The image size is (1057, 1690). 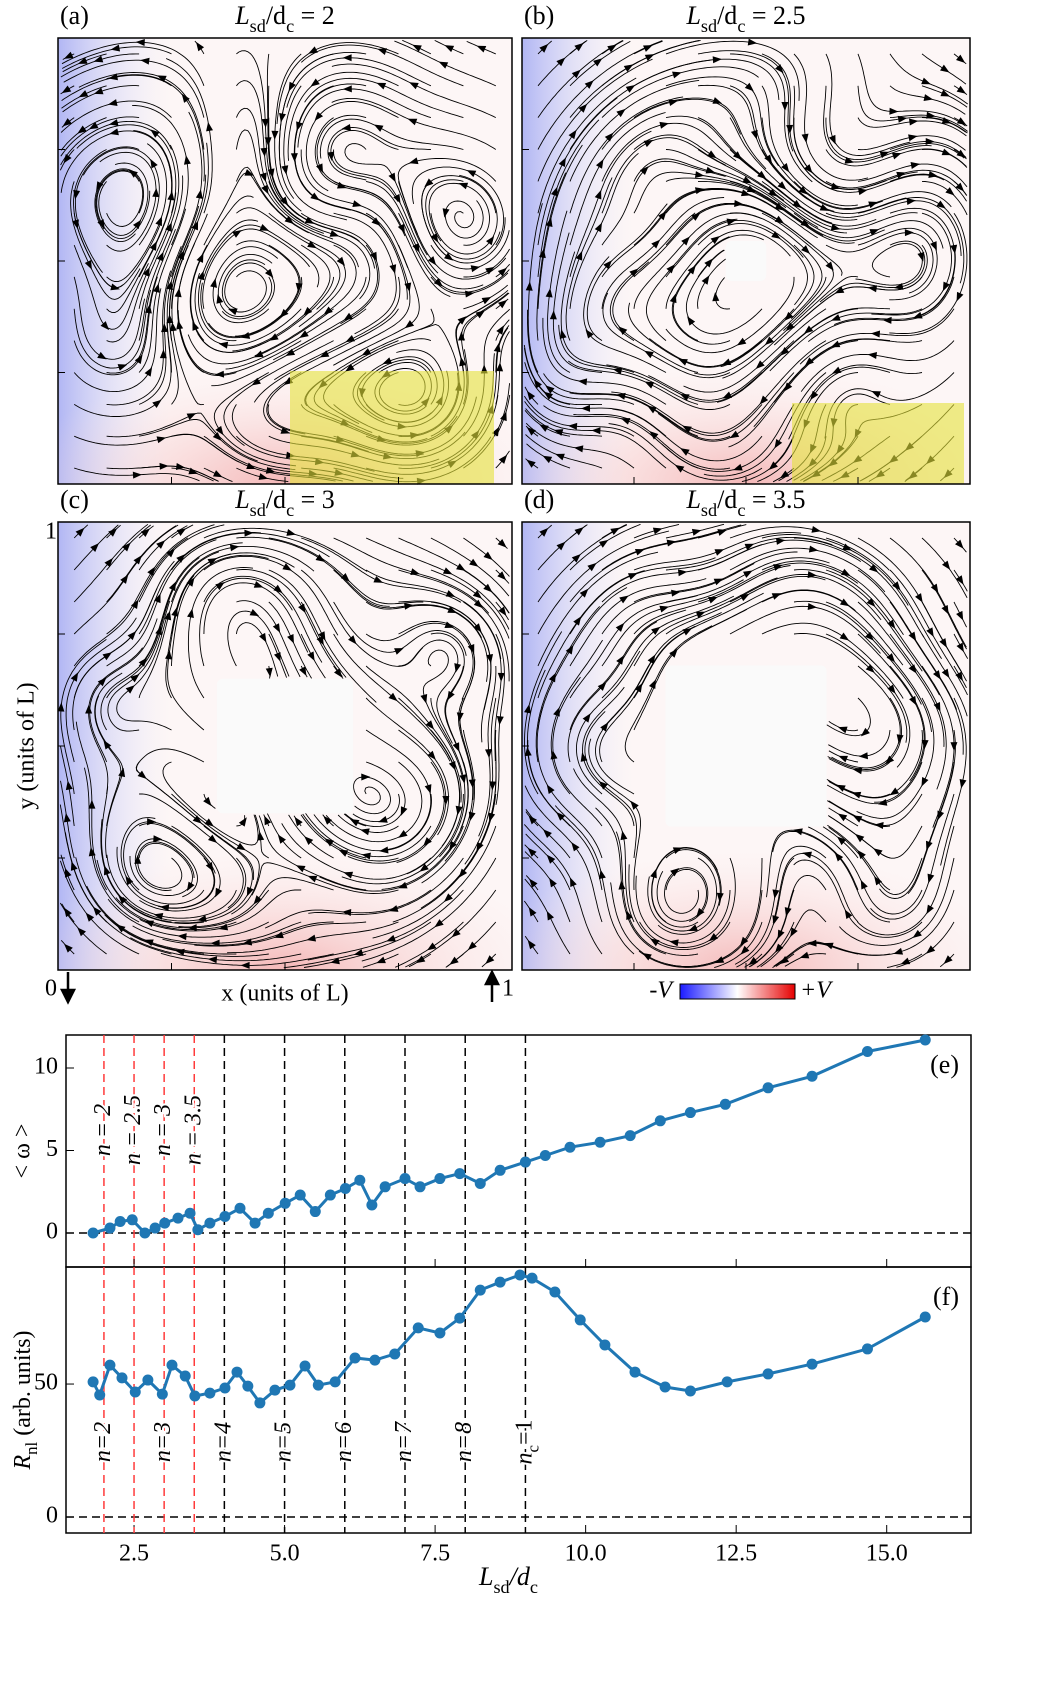 What do you see at coordinates (524, 1459) in the screenshot?
I see `text-part: n` at bounding box center [524, 1459].